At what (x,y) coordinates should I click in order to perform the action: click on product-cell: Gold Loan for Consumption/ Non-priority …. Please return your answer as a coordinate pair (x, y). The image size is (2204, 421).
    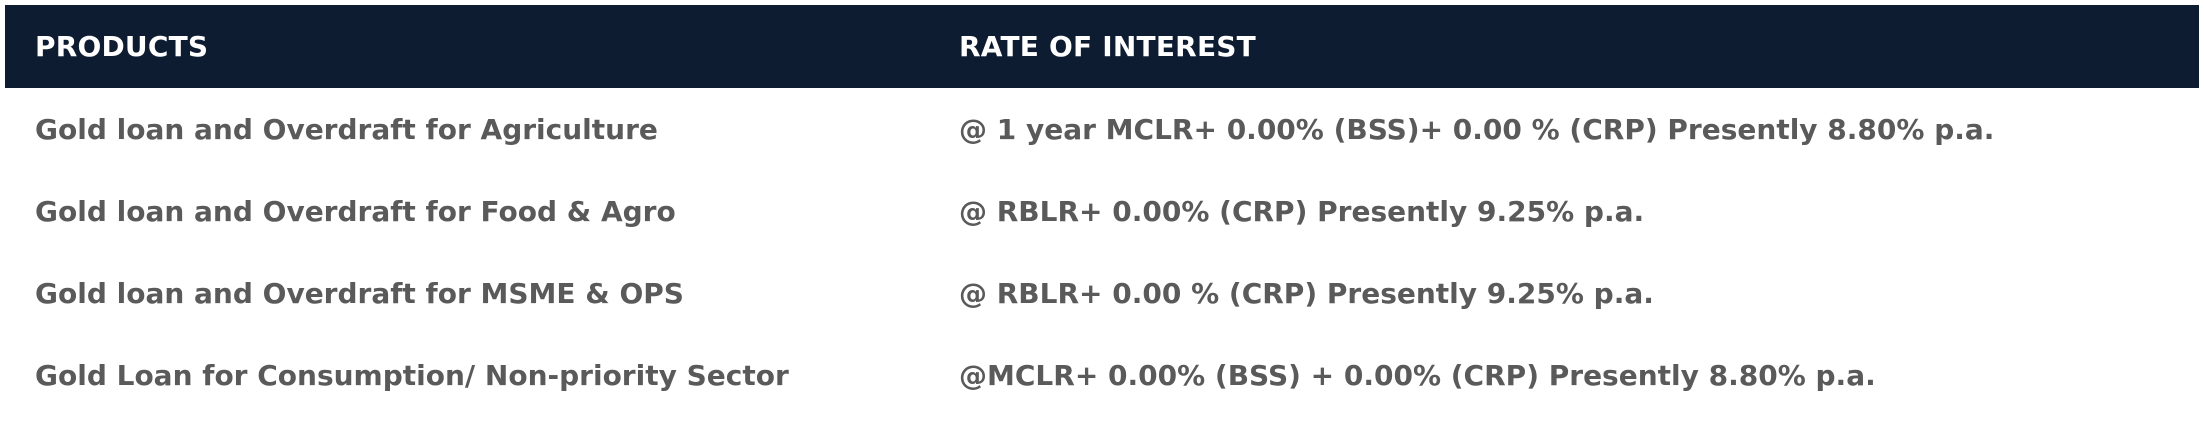
    Looking at the image, I should click on (412, 375).